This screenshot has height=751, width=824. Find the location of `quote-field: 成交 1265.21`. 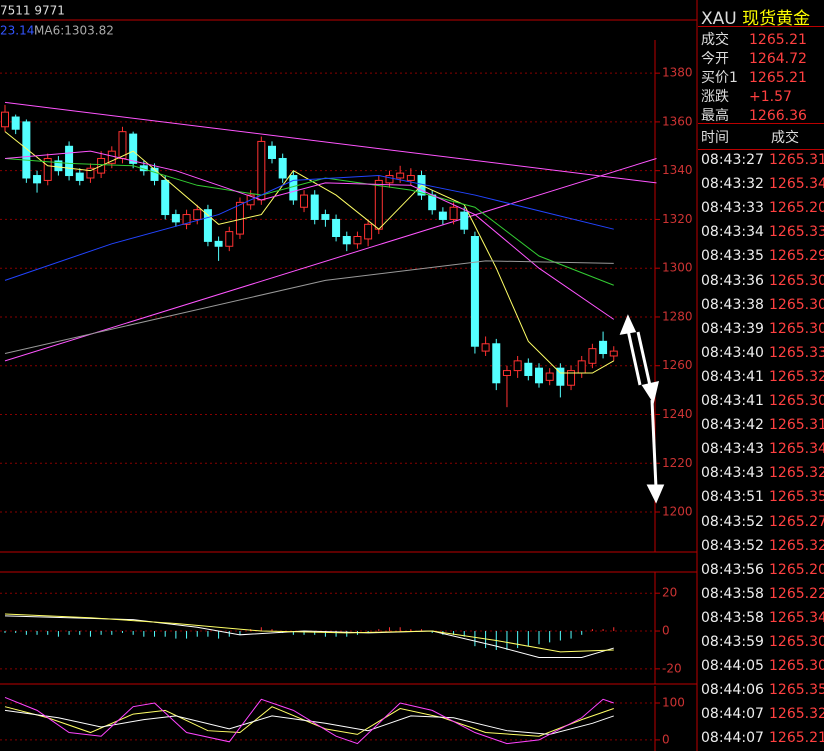

quote-field: 成交 1265.21 is located at coordinates (754, 39).